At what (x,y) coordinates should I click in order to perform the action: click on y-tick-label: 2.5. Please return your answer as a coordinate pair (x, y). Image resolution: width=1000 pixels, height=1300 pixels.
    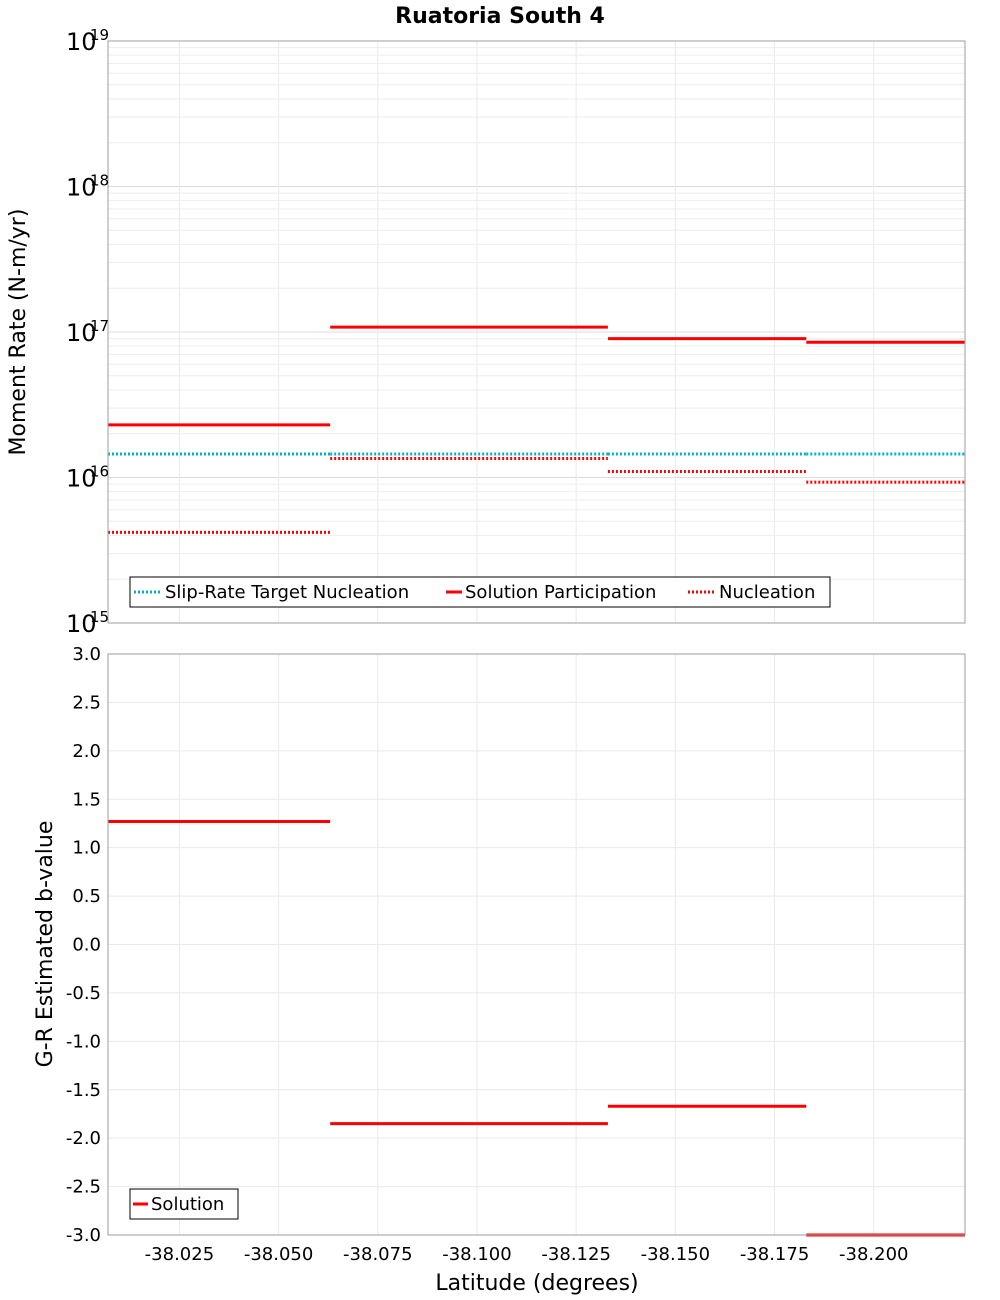
    Looking at the image, I should click on (86, 702).